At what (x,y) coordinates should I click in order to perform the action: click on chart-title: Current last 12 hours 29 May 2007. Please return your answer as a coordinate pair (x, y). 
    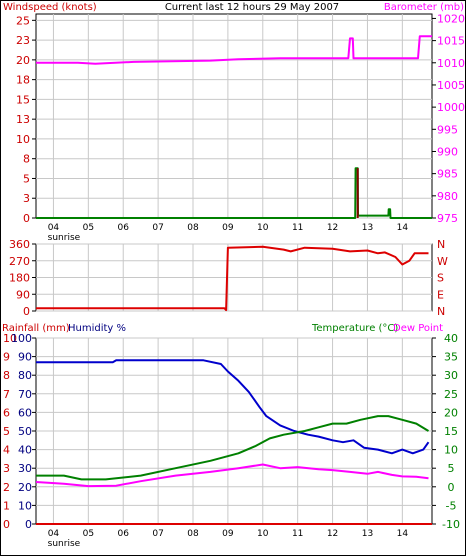
    Looking at the image, I should click on (252, 7).